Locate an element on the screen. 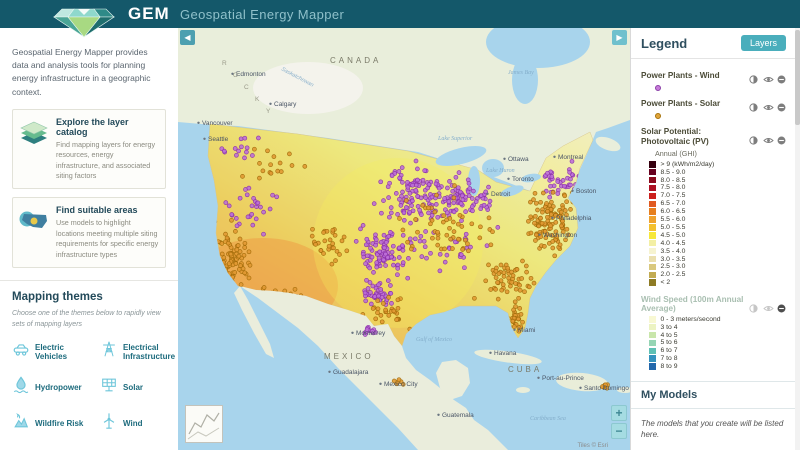 Image resolution: width=800 pixels, height=450 pixels. contrast-icon is located at coordinates (753, 105).